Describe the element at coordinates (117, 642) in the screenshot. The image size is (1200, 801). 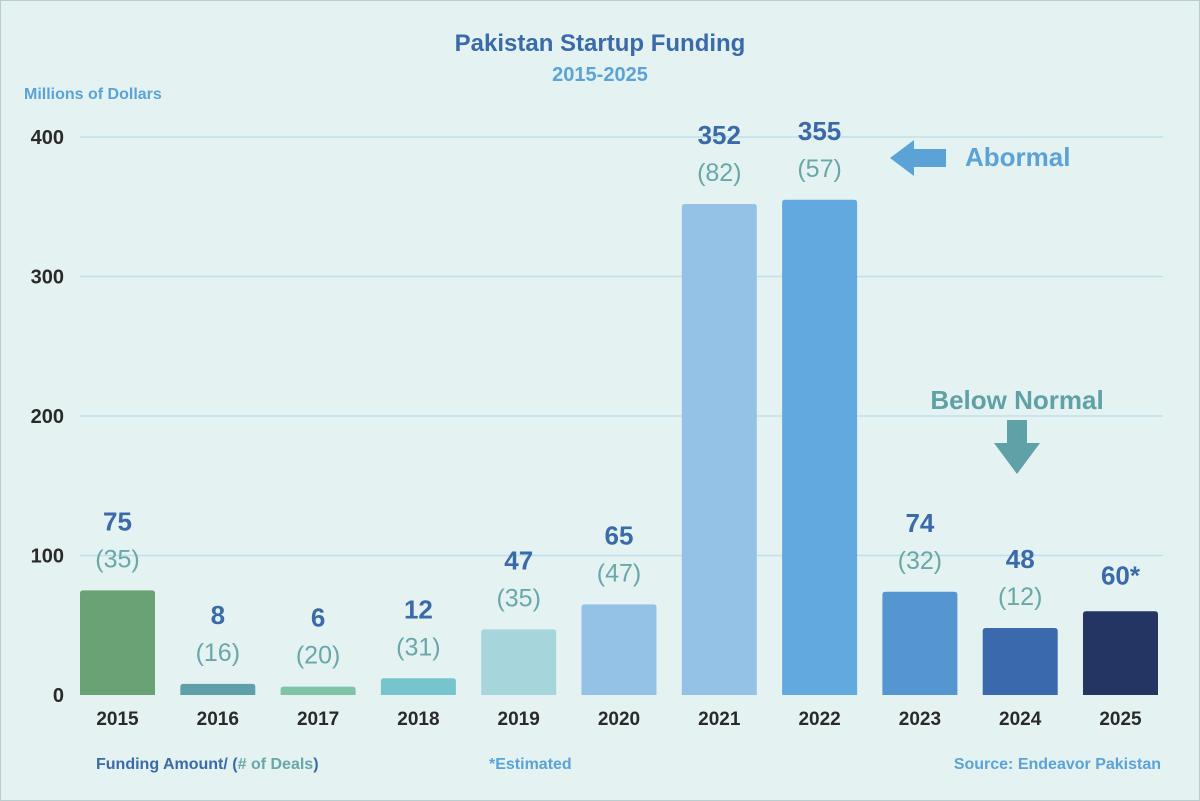
I see `bar-2015` at that location.